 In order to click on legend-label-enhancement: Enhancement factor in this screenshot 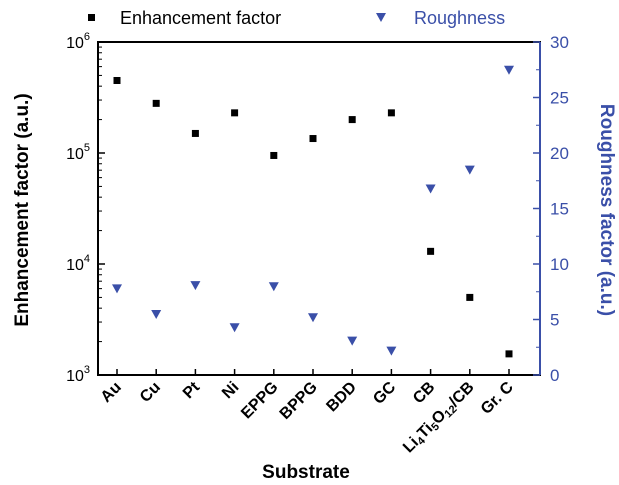, I will do `click(200, 18)`.